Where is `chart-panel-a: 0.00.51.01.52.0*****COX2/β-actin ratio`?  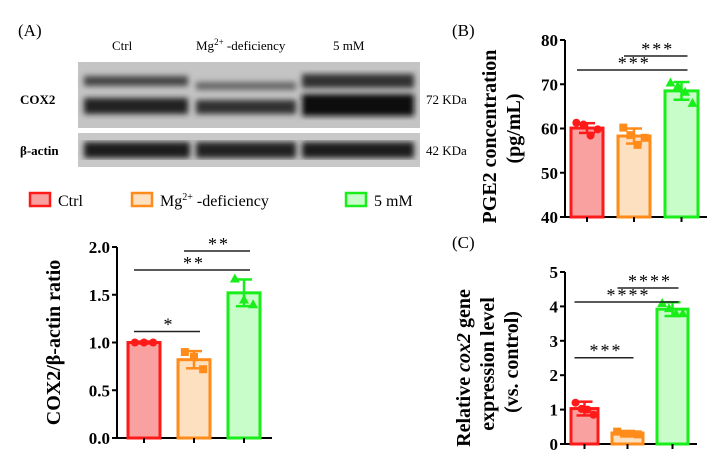
chart-panel-a: 0.00.51.01.52.0*****COX2/β-actin ratio is located at coordinates (157, 341).